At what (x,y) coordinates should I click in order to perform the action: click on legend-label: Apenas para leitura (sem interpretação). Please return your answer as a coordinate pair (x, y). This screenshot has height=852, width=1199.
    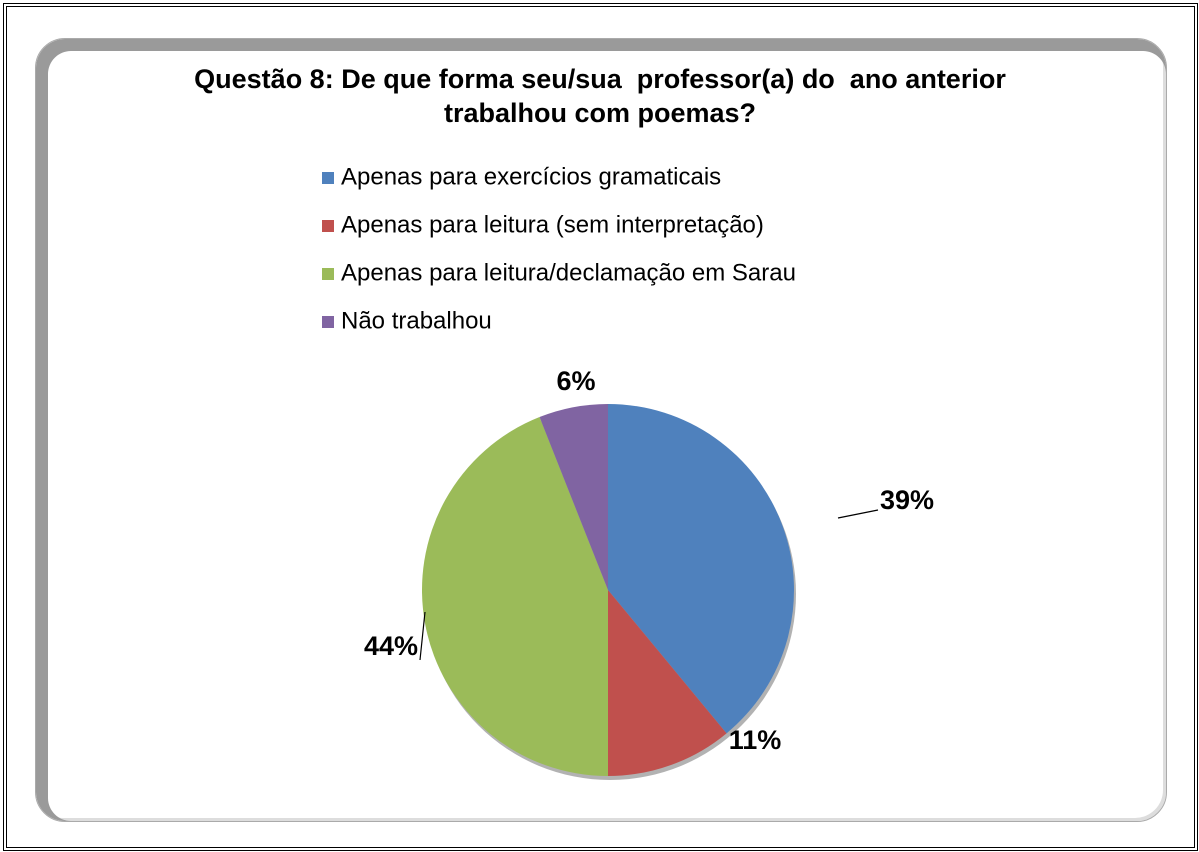
    Looking at the image, I should click on (552, 224).